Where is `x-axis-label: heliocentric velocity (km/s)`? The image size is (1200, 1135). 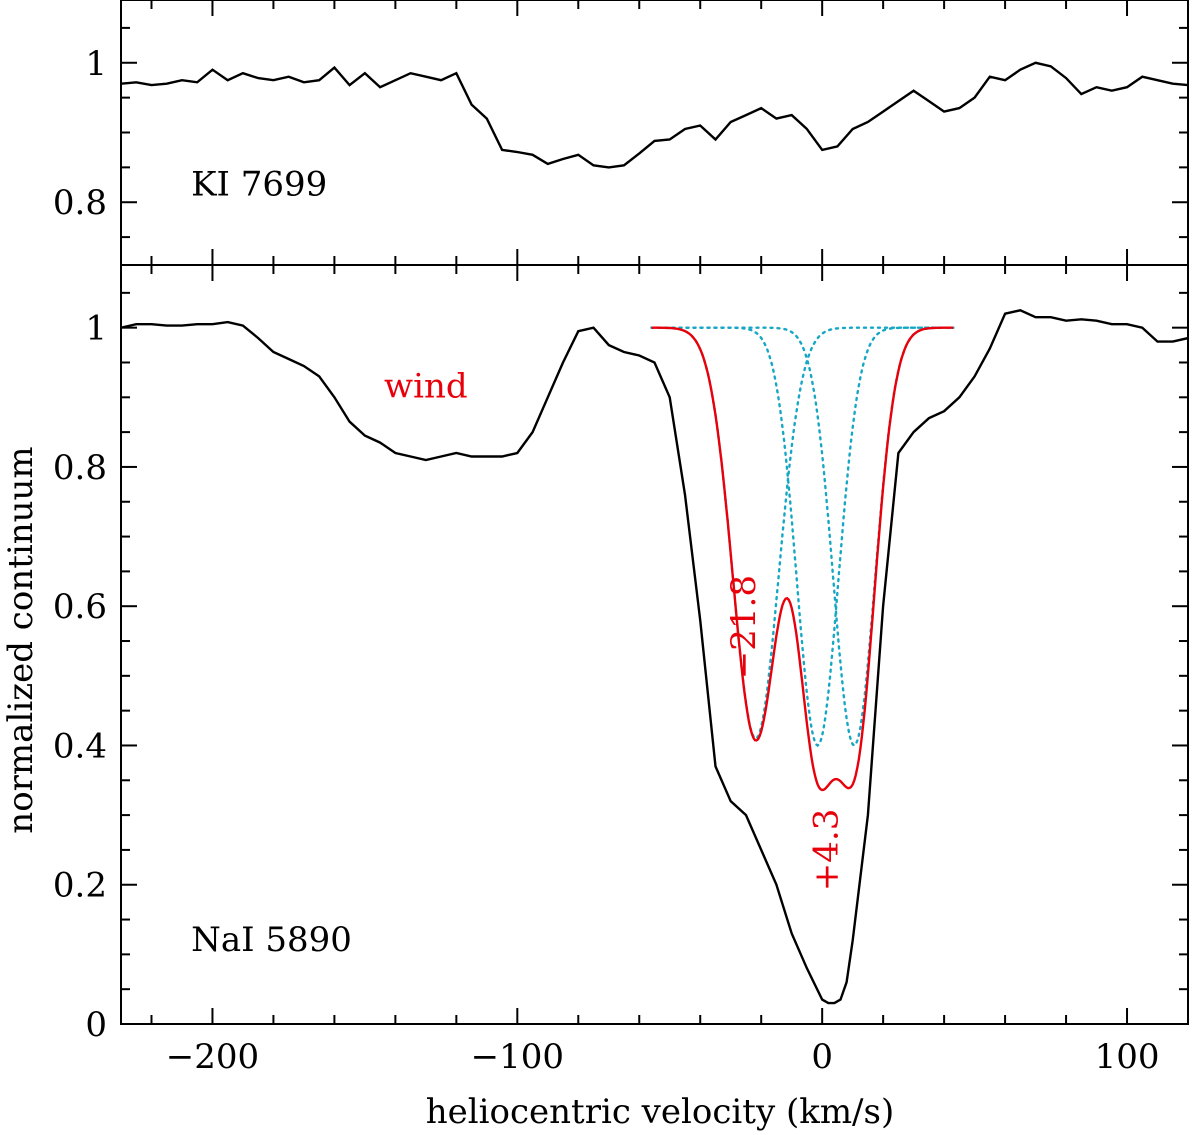 x-axis-label: heliocentric velocity (km/s) is located at coordinates (660, 1112).